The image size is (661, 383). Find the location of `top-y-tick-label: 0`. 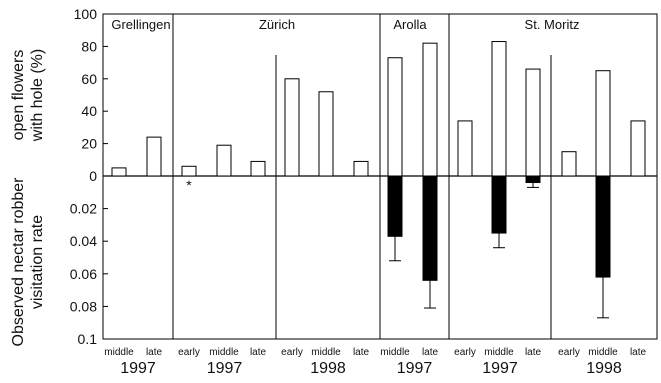

top-y-tick-label: 0 is located at coordinates (93, 176).